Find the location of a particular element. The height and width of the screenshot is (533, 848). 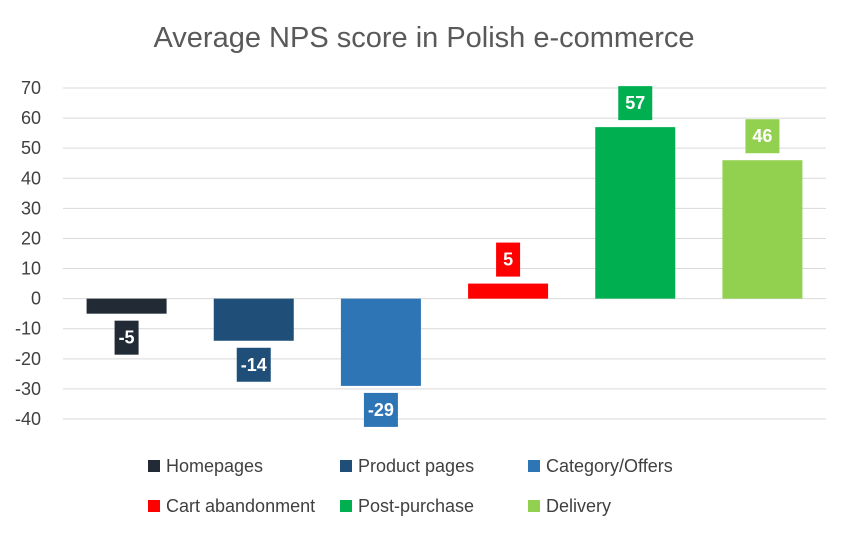

data-label: 5 is located at coordinates (508, 260).